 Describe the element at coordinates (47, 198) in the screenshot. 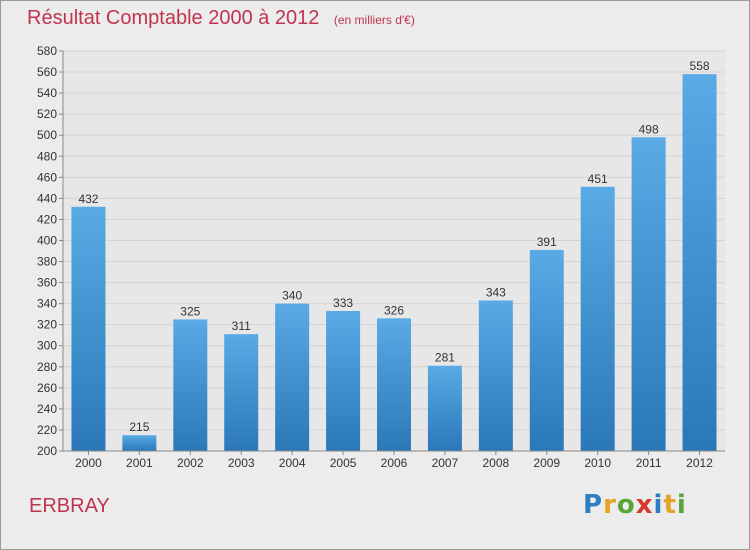

I see `y-tick-label: 440` at that location.